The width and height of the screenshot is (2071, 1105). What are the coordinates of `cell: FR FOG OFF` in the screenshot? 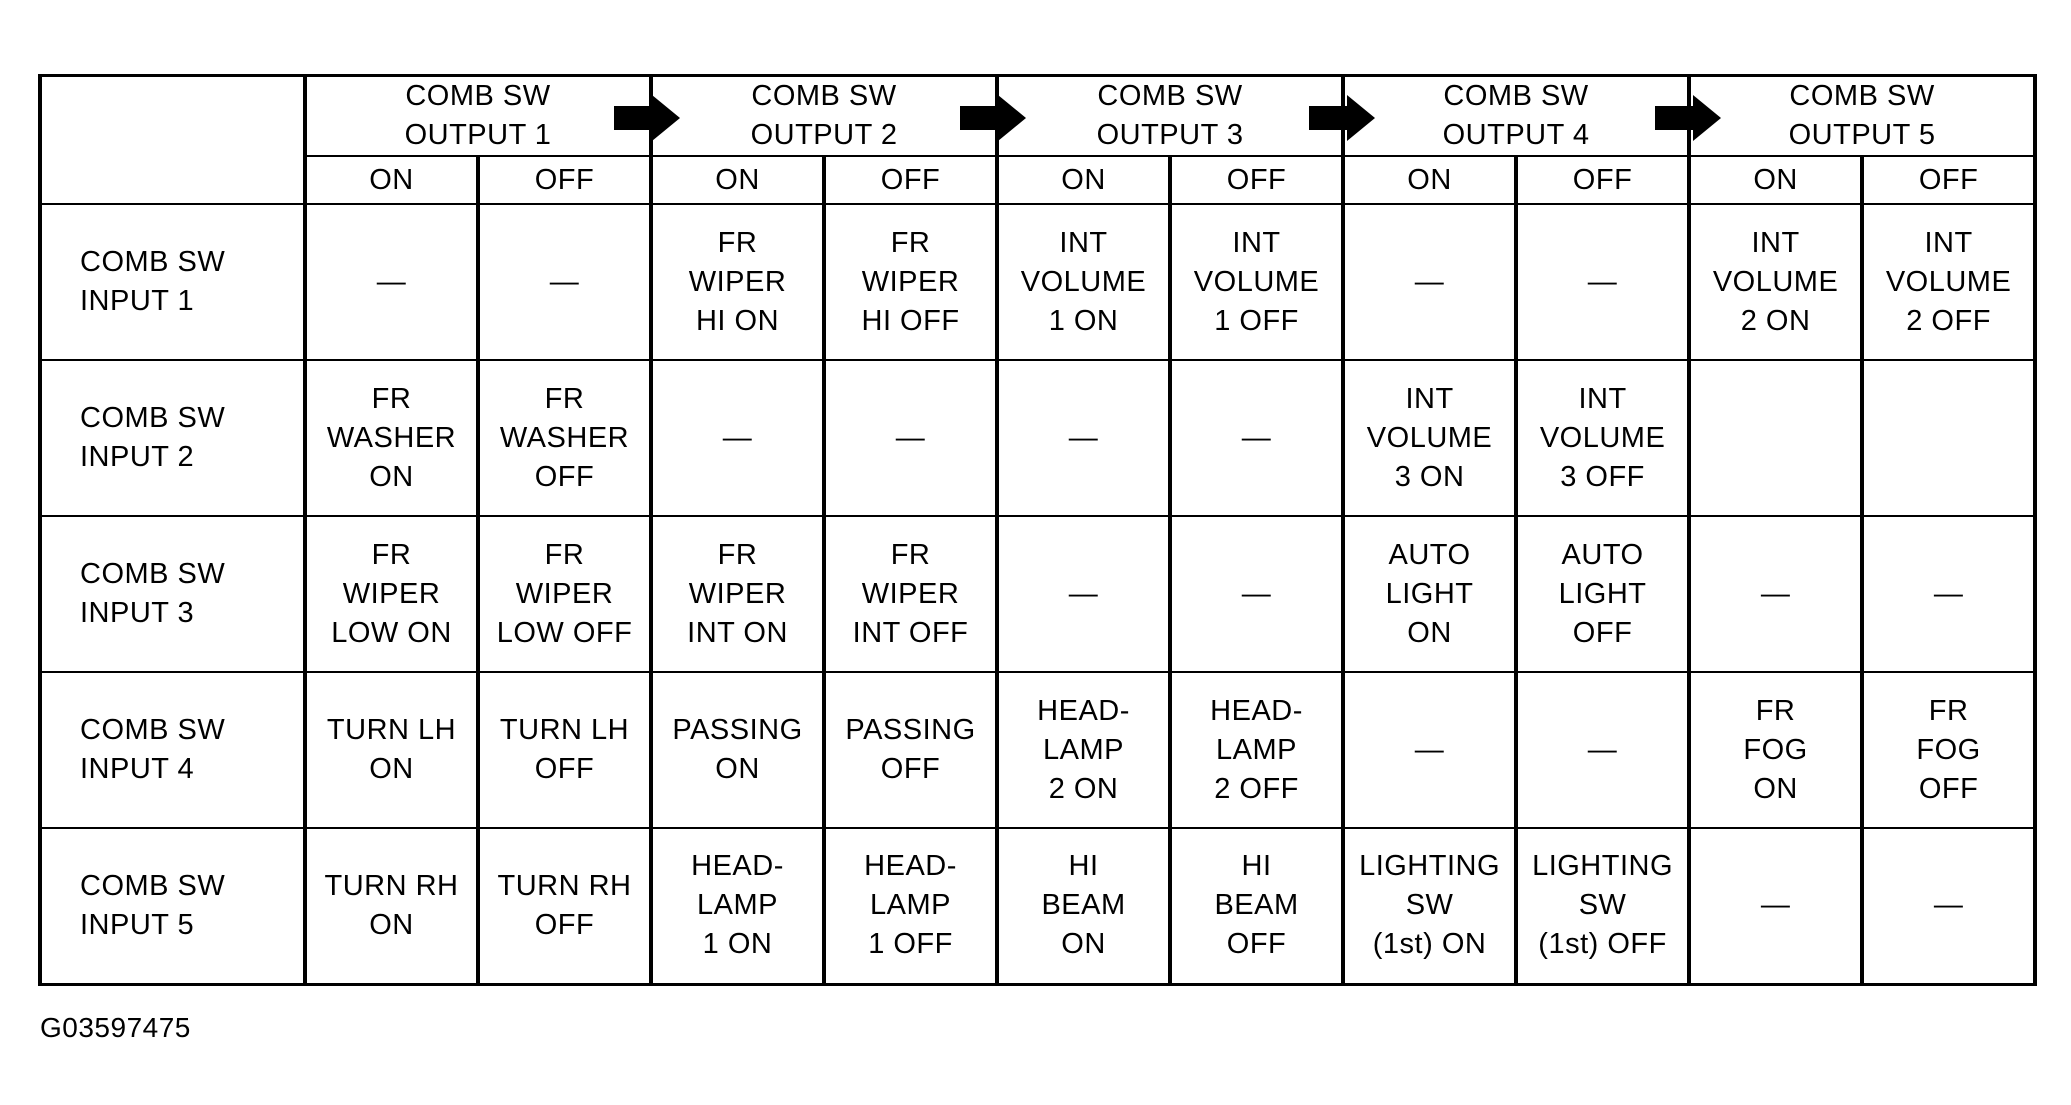 It's located at (1949, 750).